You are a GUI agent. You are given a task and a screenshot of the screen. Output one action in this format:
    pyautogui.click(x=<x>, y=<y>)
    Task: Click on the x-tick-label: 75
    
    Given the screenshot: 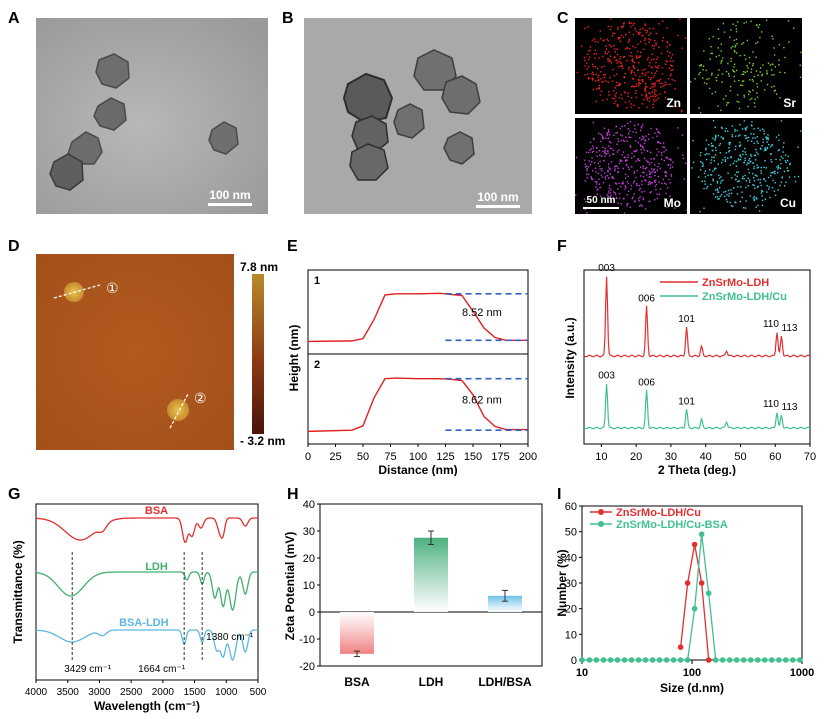 What is the action you would take?
    pyautogui.click(x=390, y=457)
    